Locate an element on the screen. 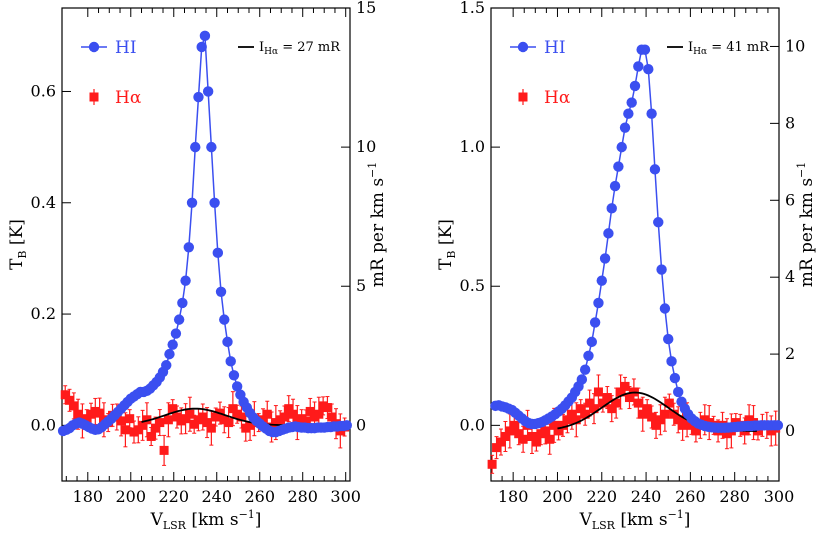 The width and height of the screenshot is (830, 539). y2-tick-label: 15 is located at coordinates (366, 8).